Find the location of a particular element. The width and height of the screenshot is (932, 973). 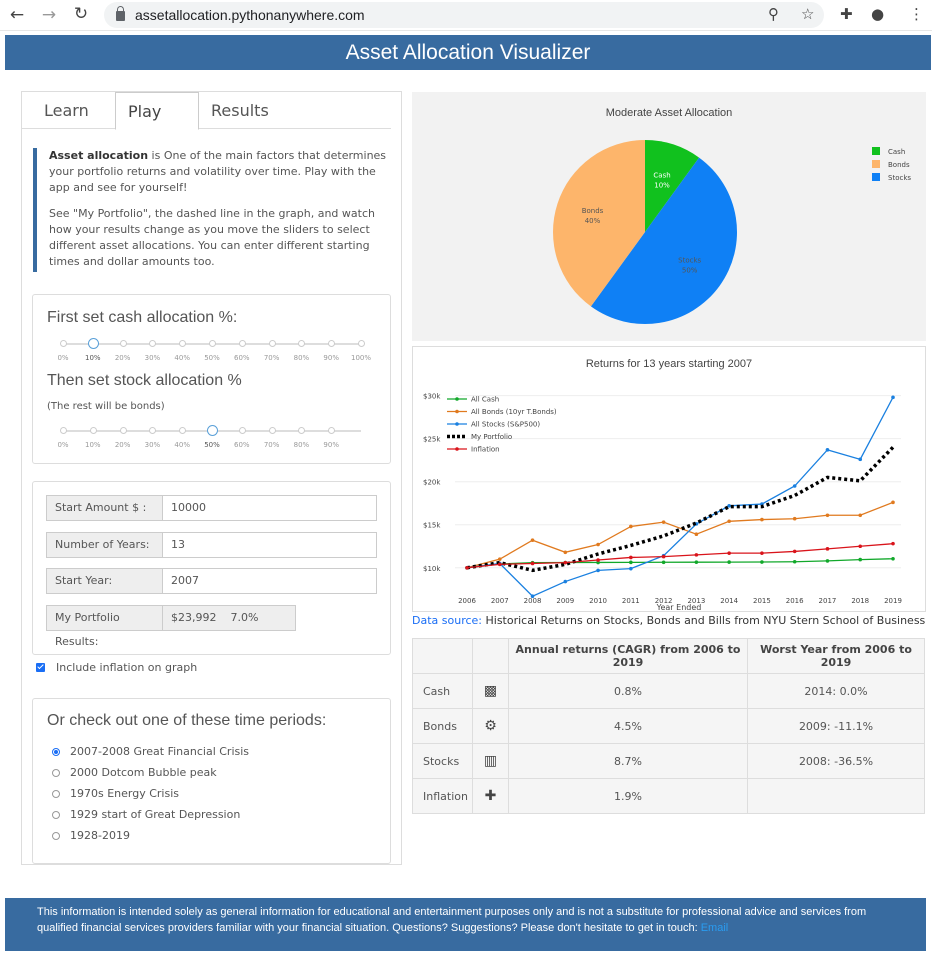

row-name: Cash is located at coordinates (442, 691).